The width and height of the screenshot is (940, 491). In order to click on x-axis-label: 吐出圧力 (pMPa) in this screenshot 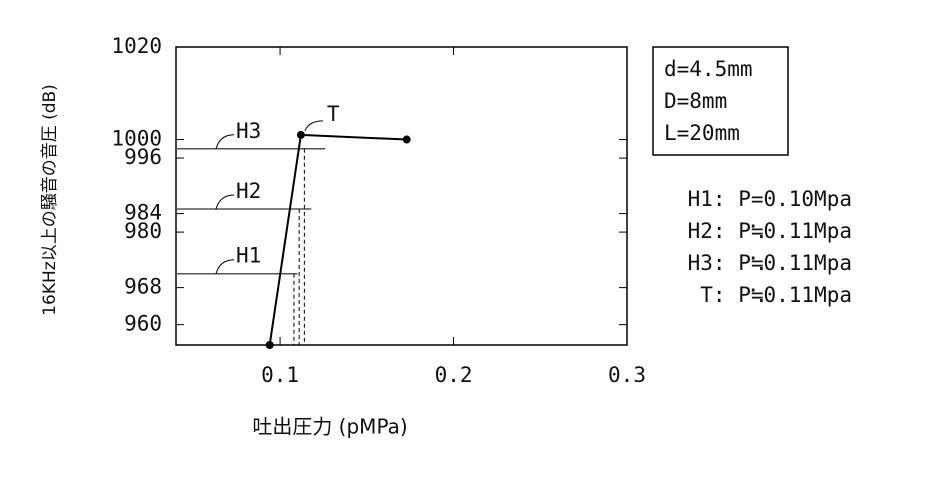, I will do `click(329, 427)`.